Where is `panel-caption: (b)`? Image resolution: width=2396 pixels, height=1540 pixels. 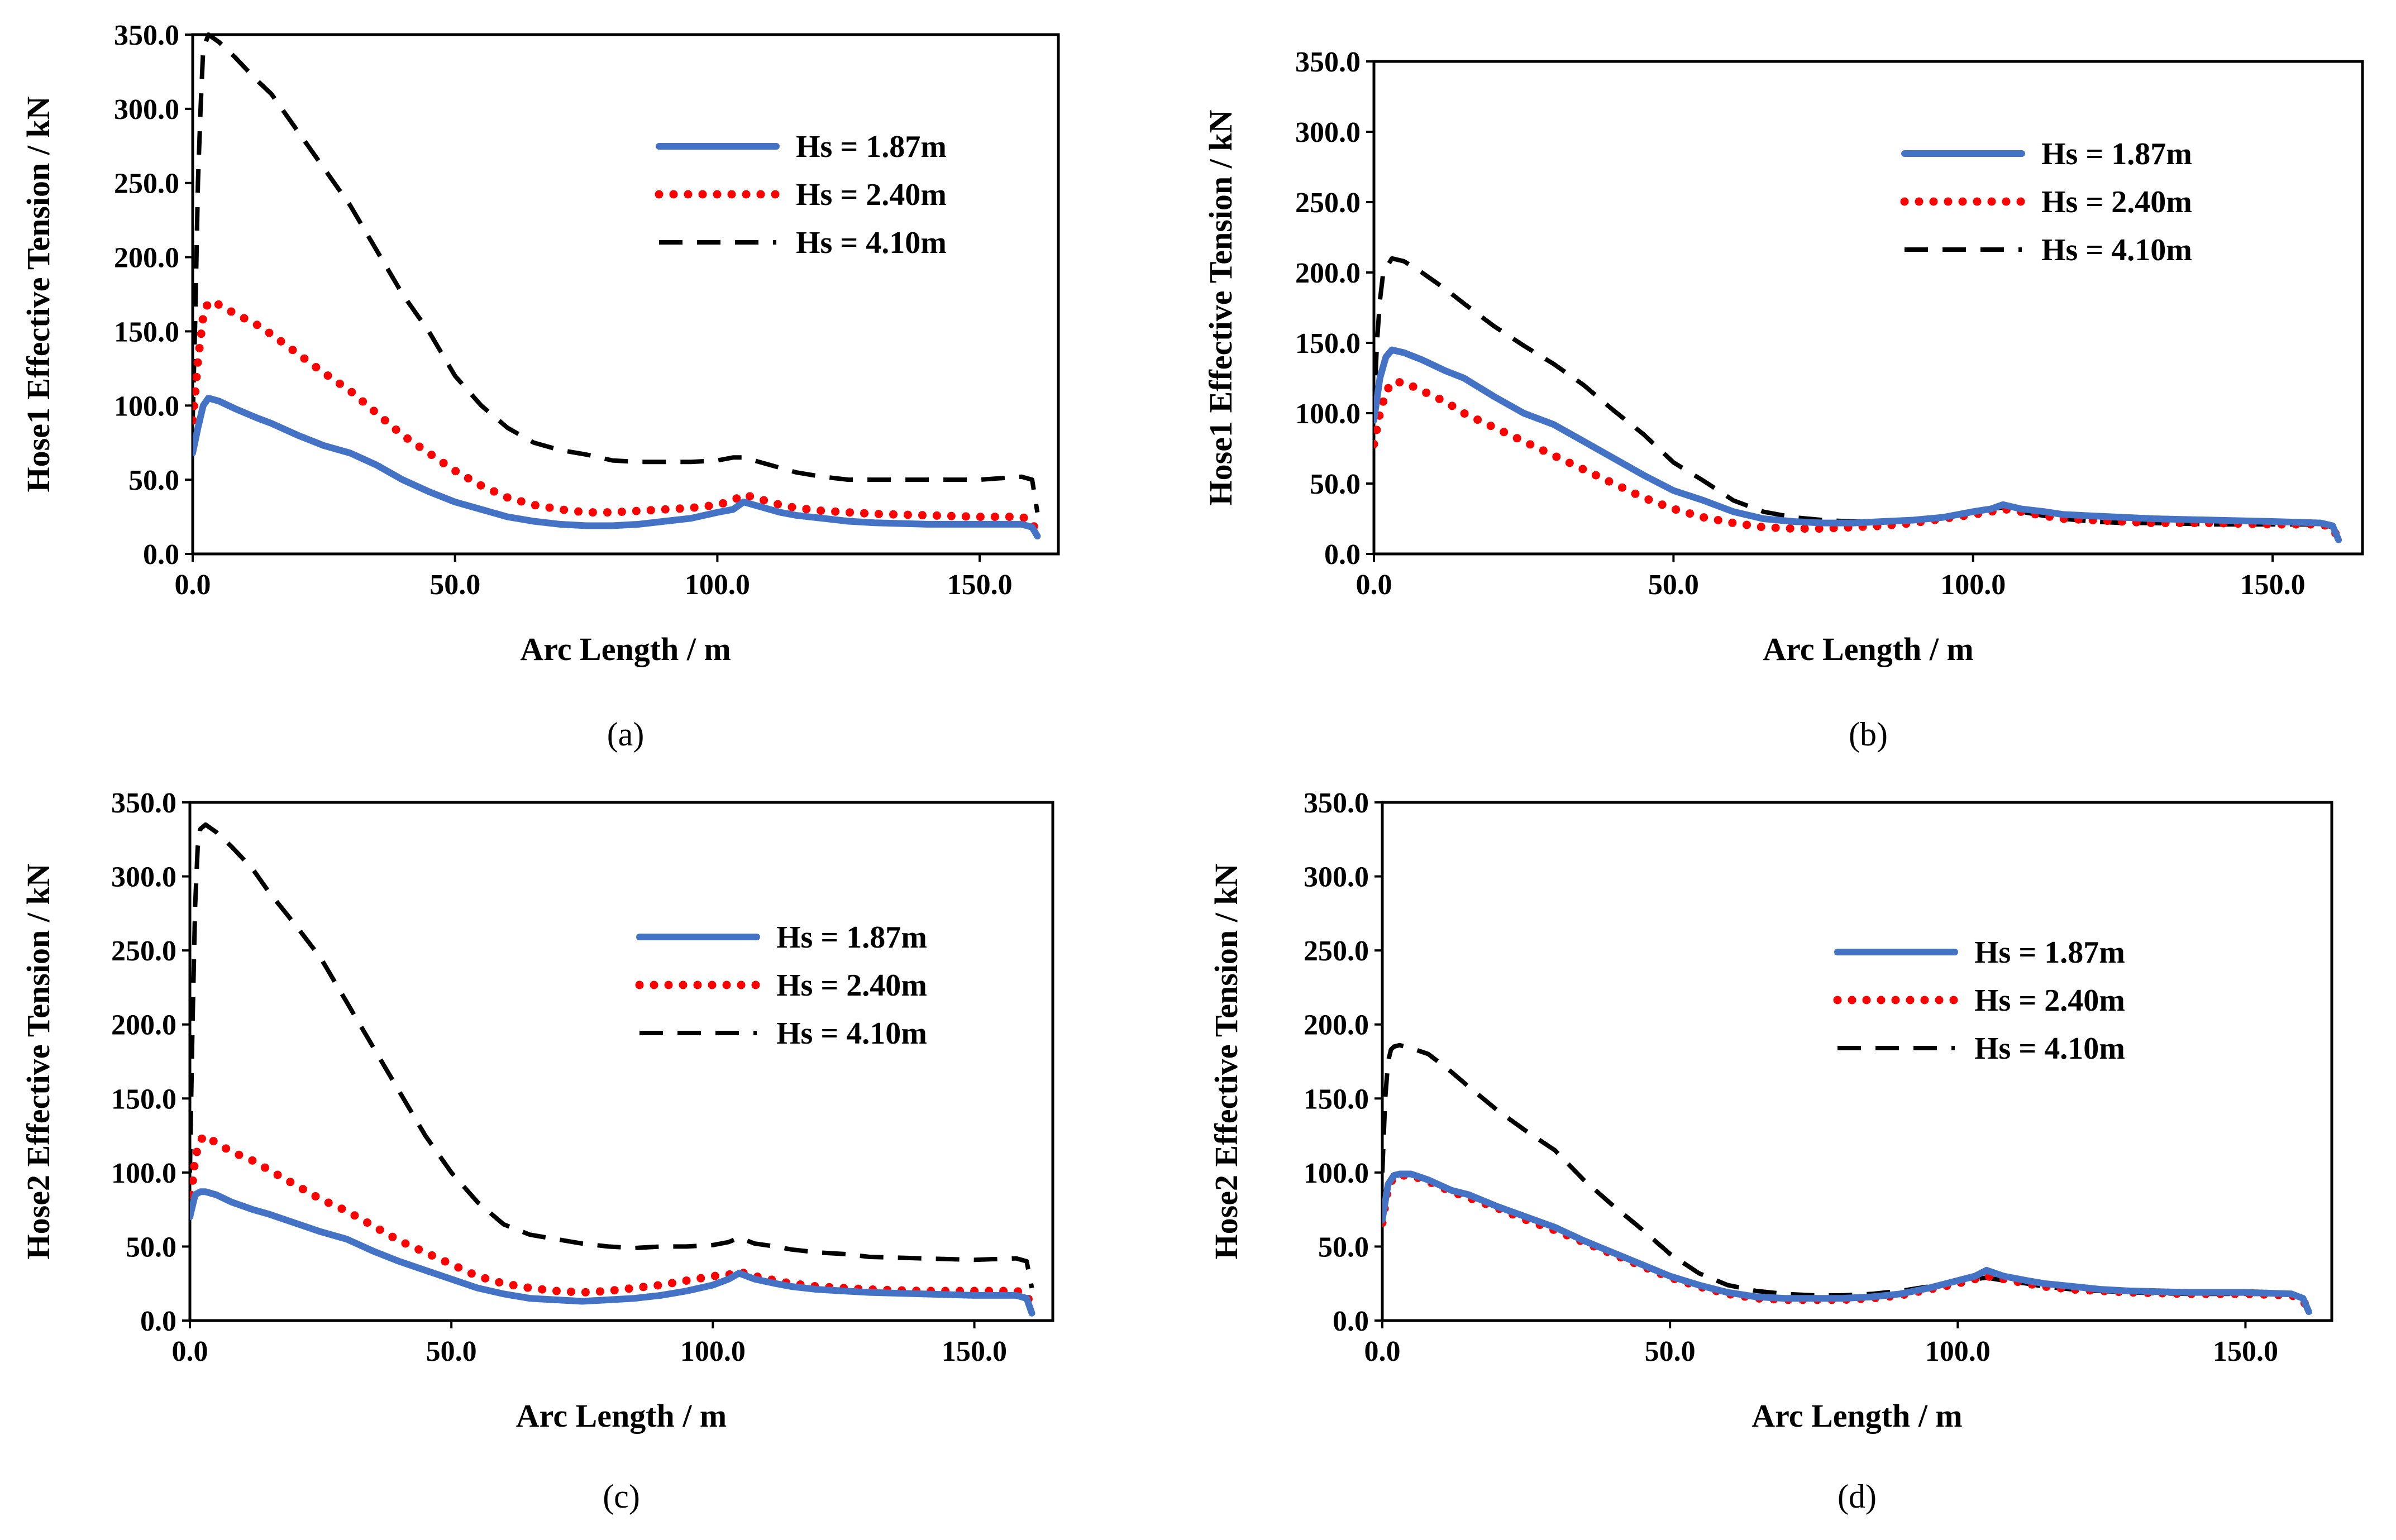 panel-caption: (b) is located at coordinates (1868, 734).